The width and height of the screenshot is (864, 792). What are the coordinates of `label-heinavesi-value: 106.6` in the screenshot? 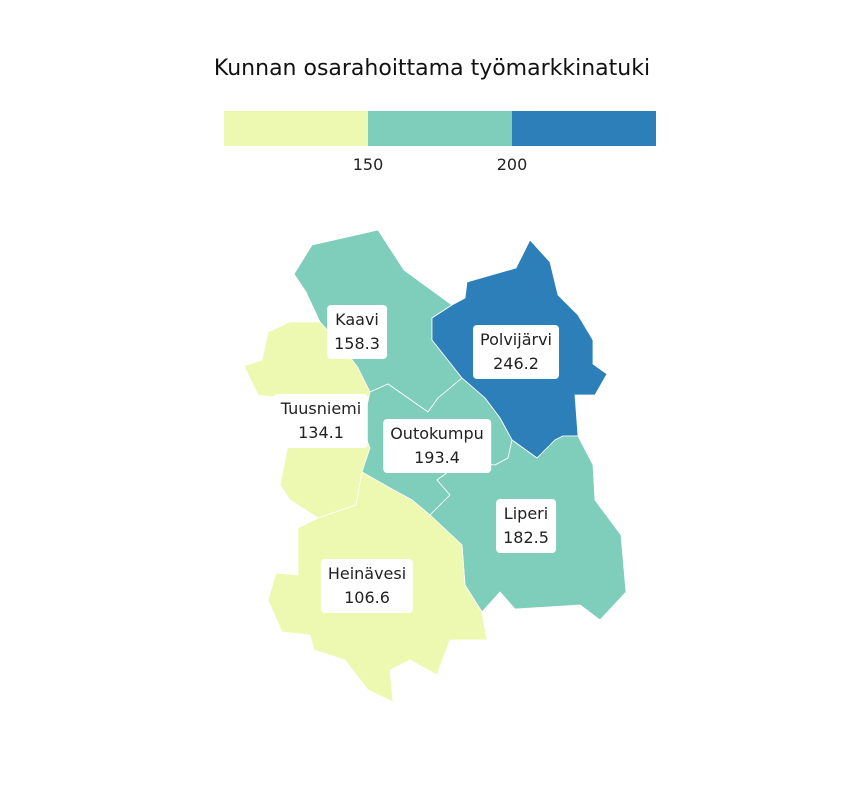 It's located at (367, 597).